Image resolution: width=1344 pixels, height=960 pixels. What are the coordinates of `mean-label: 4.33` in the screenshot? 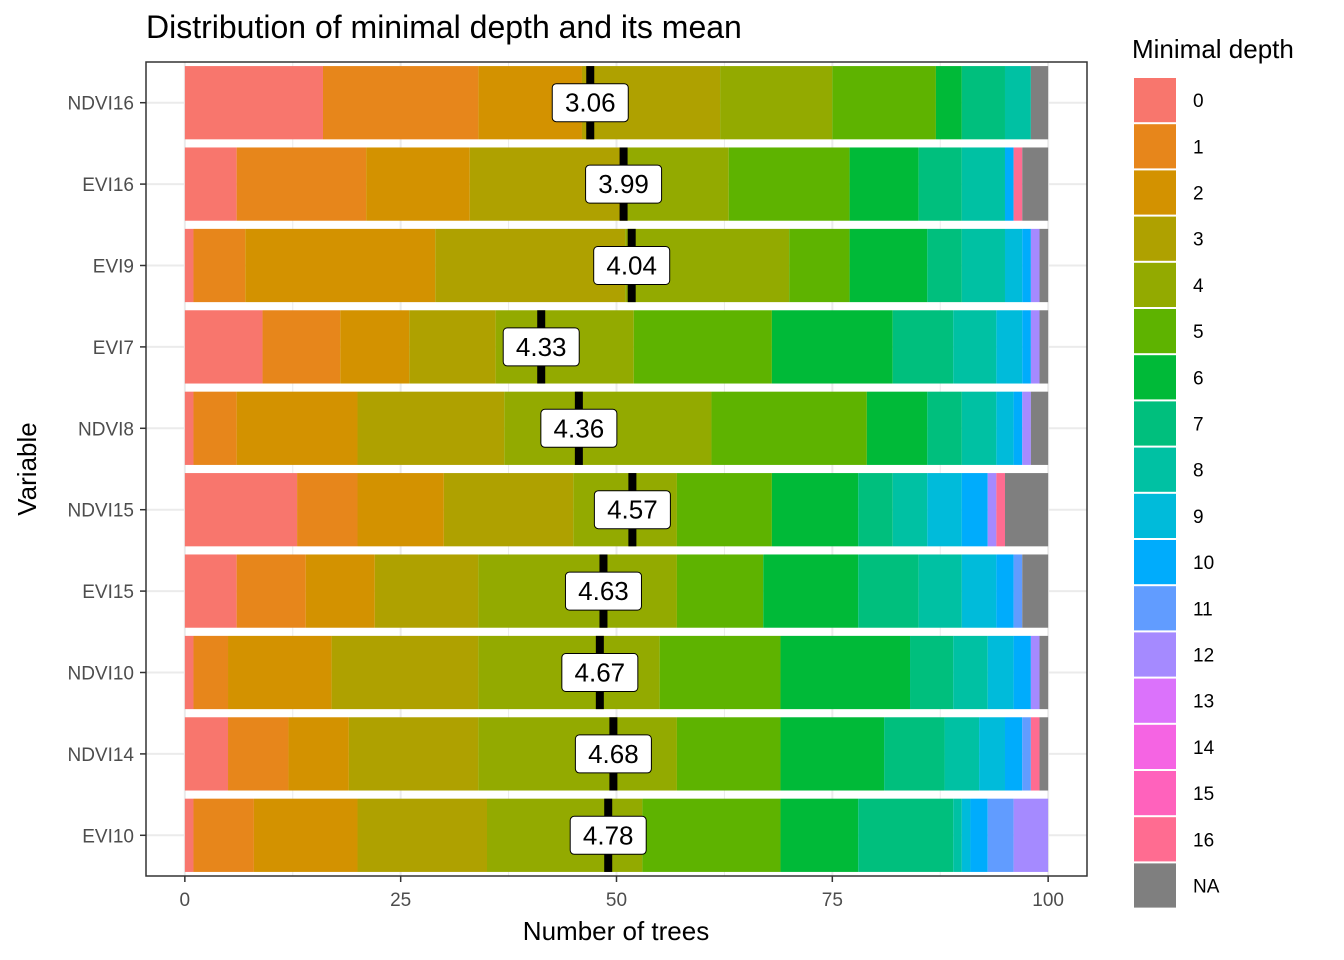 It's located at (541, 347).